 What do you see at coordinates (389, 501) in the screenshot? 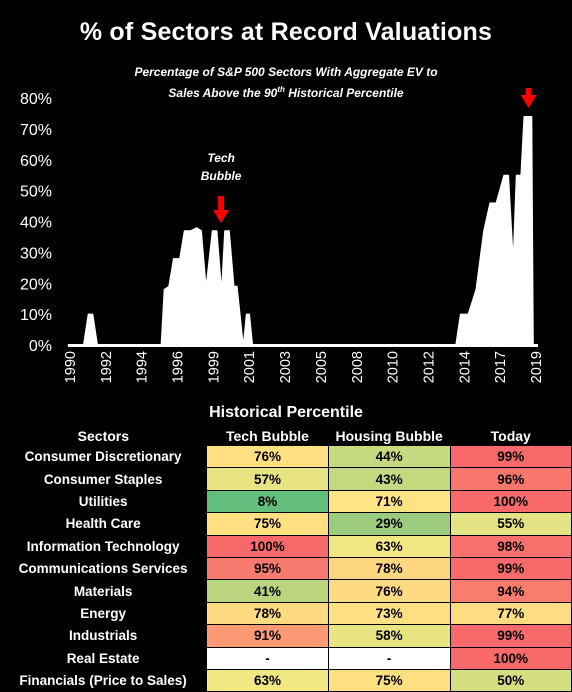
I see `housing-bubble-value: 71%` at bounding box center [389, 501].